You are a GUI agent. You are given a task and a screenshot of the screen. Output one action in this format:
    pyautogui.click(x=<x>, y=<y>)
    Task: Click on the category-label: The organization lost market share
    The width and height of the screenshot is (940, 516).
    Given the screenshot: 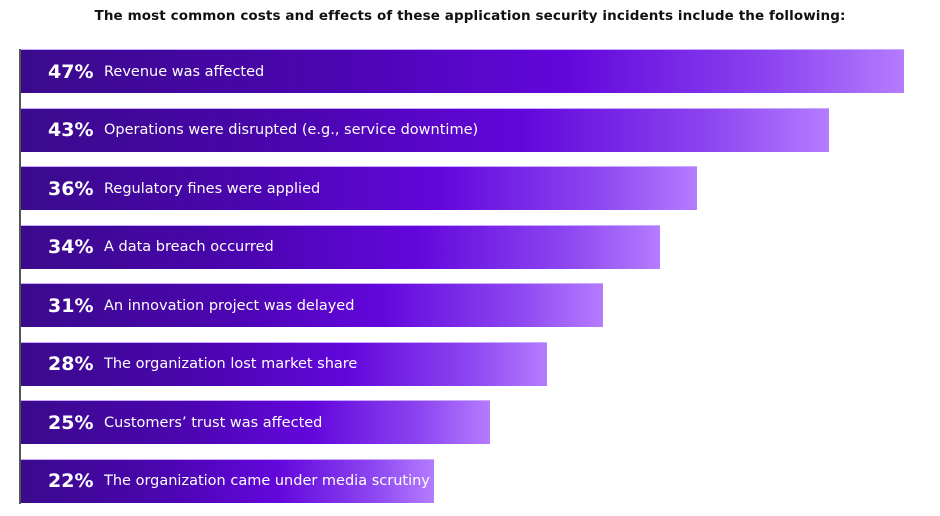 What is the action you would take?
    pyautogui.click(x=231, y=364)
    